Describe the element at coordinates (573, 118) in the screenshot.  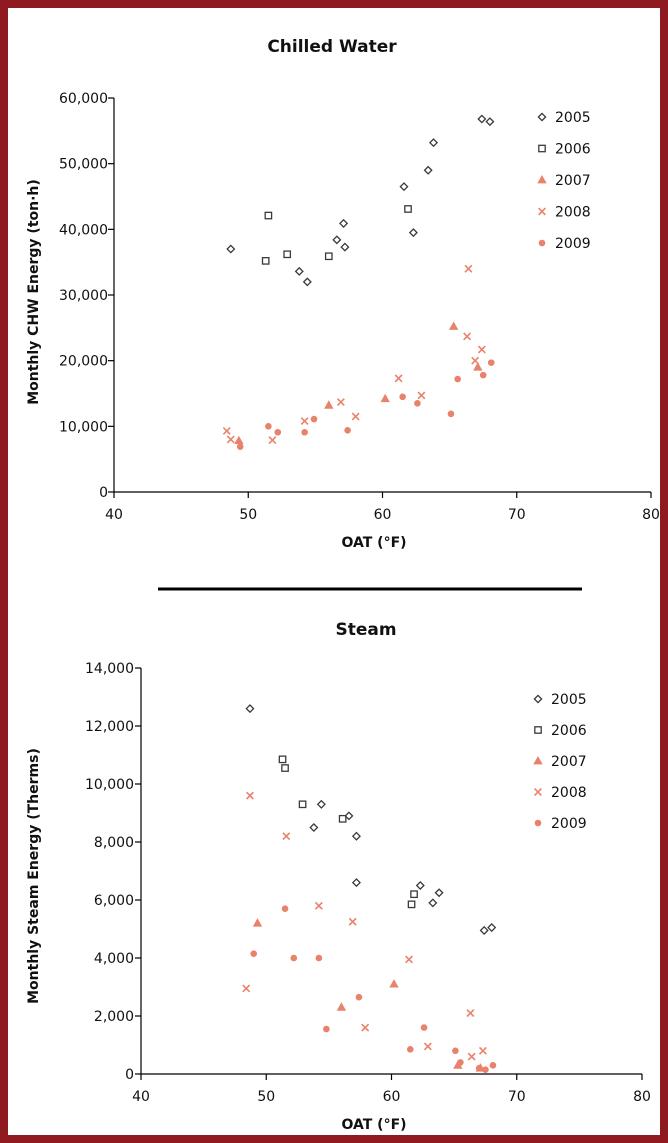
I see `legend-label: 2005` at that location.